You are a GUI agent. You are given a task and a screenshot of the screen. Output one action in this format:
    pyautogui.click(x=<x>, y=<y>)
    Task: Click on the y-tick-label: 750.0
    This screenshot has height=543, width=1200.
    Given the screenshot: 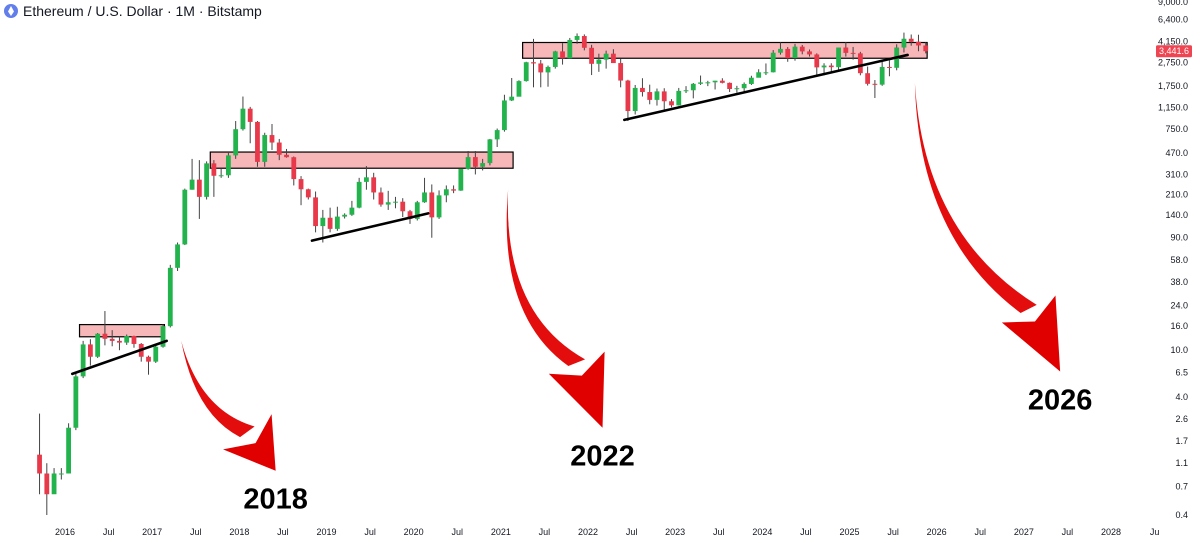 What is the action you would take?
    pyautogui.click(x=1176, y=129)
    